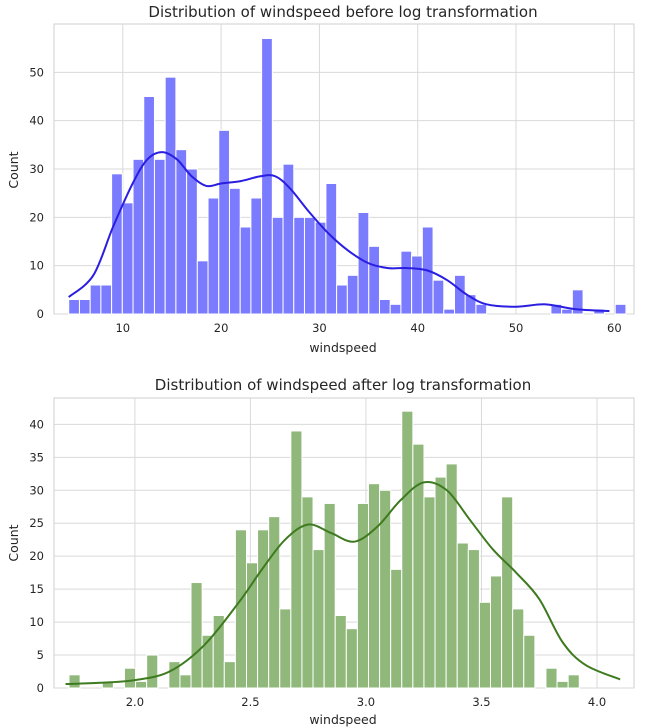 The image size is (652, 727). Describe the element at coordinates (135, 702) in the screenshot. I see `x-tick-label: 2.0` at that location.